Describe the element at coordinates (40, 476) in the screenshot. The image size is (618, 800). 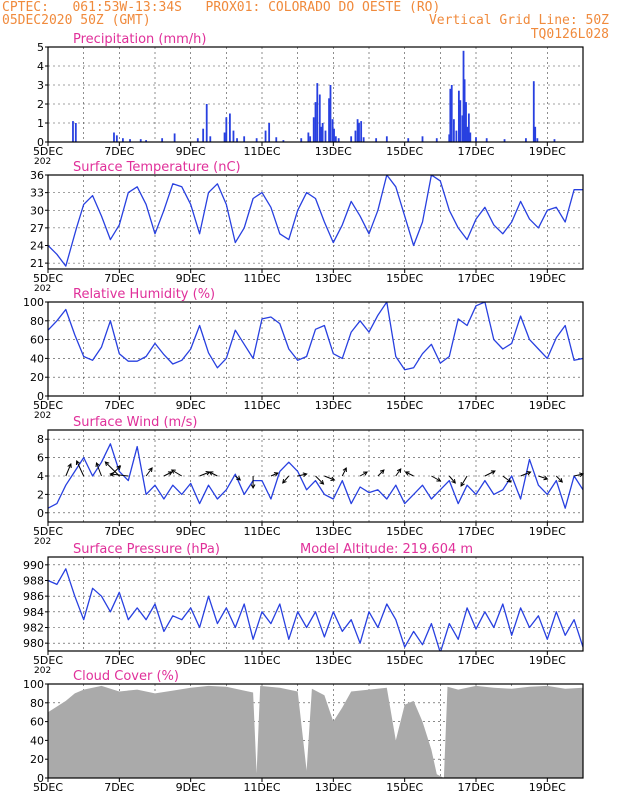
I see `y-tick-label: 4` at that location.